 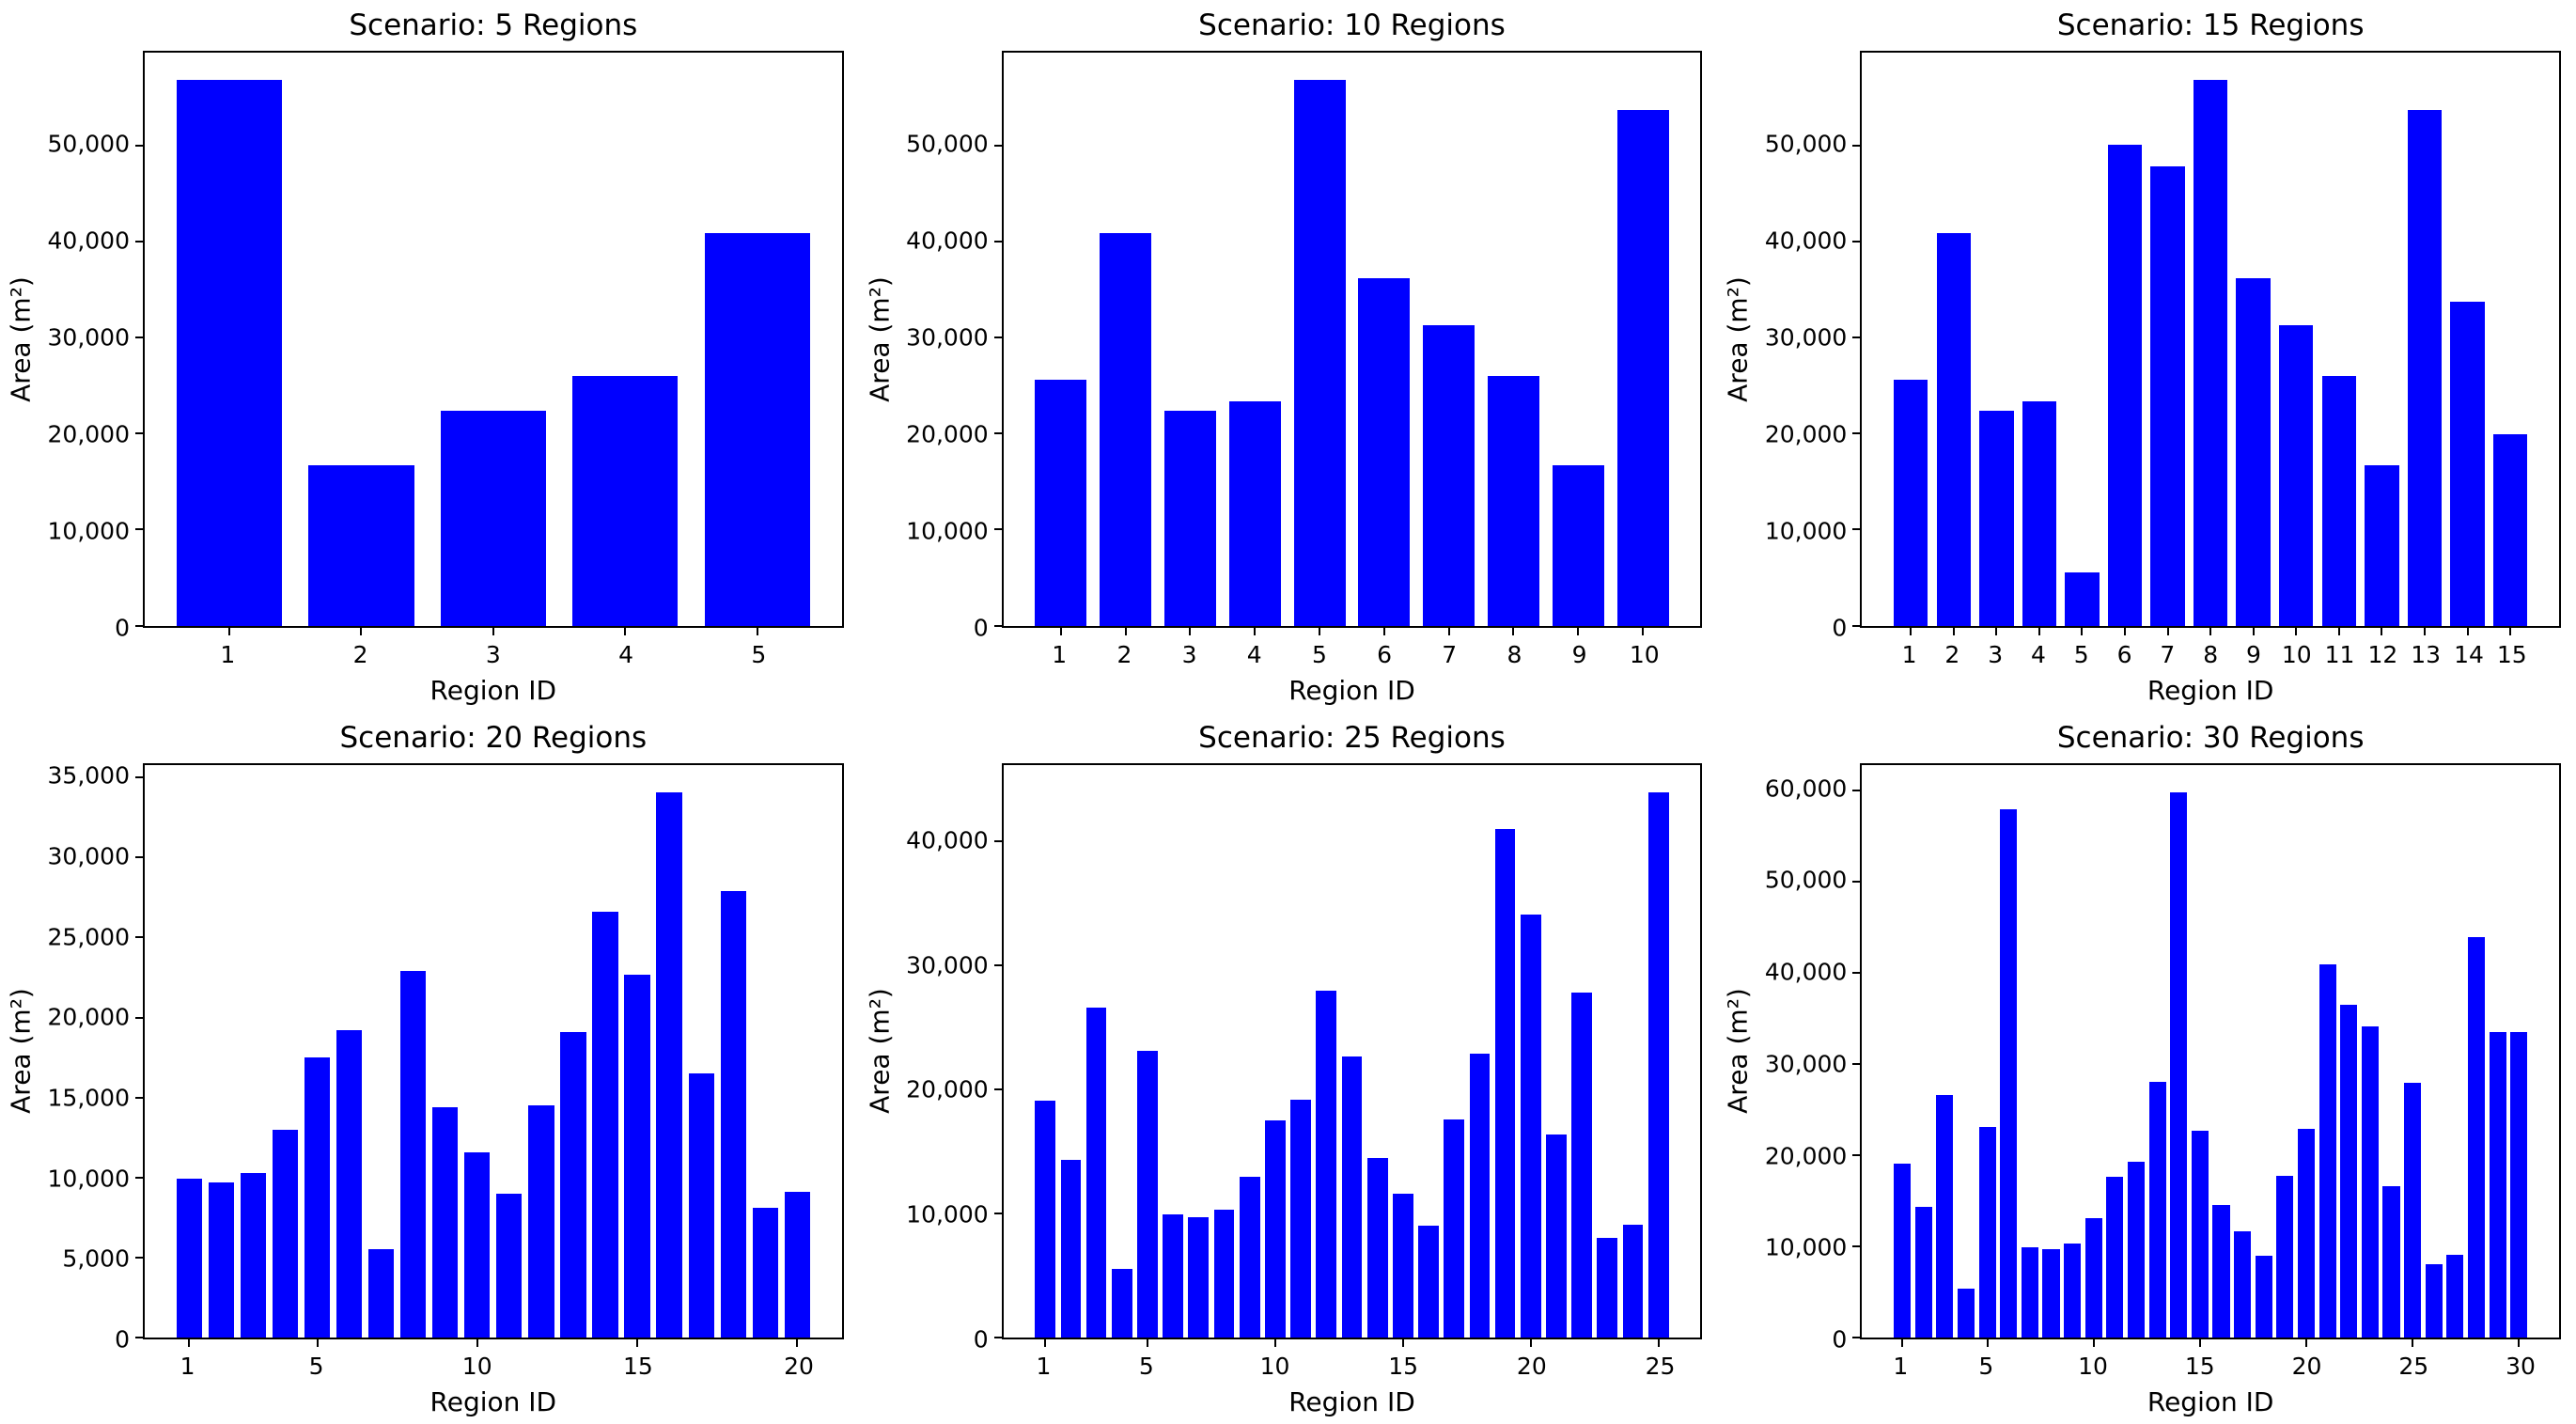 I want to click on x-tick-label: 30, so click(x=2521, y=1366).